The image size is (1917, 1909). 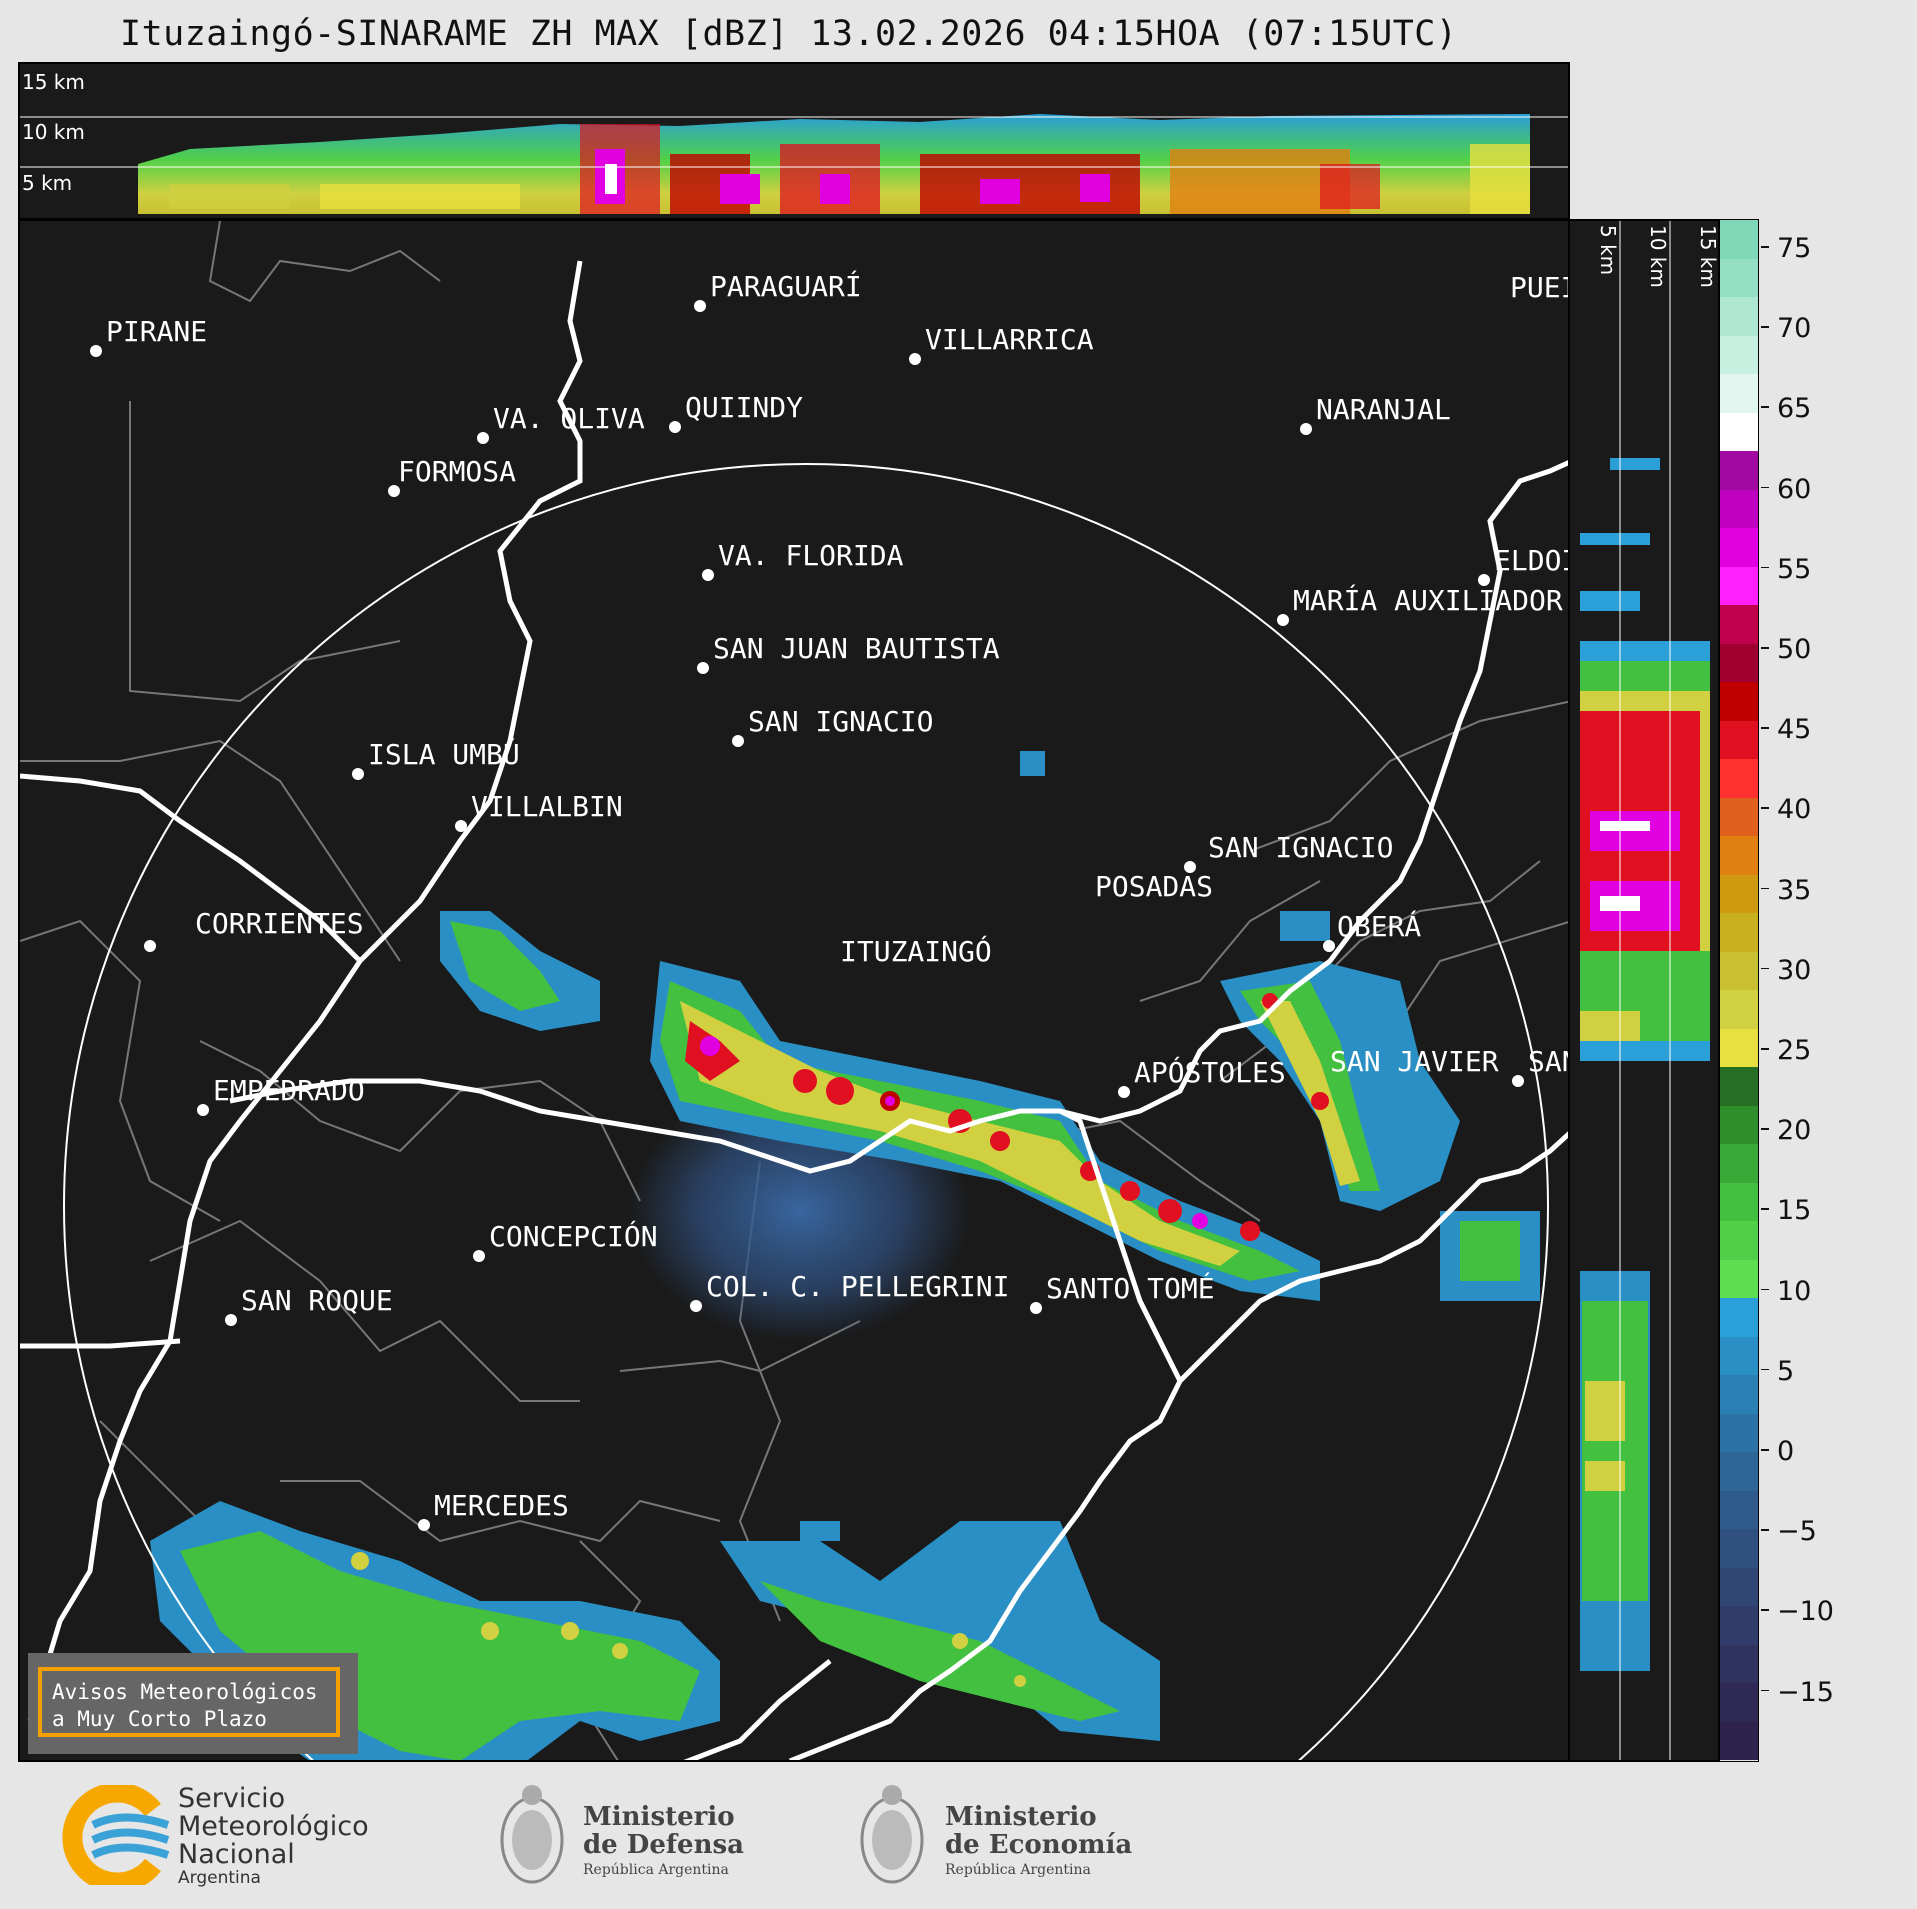 I want to click on colorbar-tick-label: −5, so click(x=1797, y=1532).